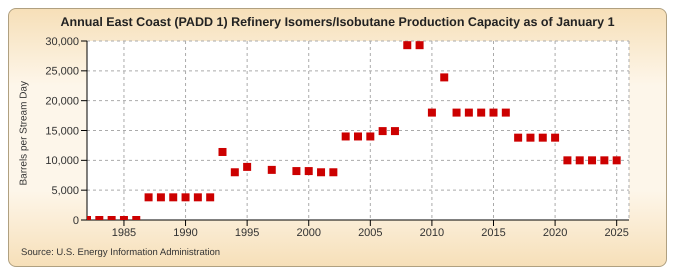 This screenshot has width=675, height=275. I want to click on x-tick-label: 2000, so click(308, 232).